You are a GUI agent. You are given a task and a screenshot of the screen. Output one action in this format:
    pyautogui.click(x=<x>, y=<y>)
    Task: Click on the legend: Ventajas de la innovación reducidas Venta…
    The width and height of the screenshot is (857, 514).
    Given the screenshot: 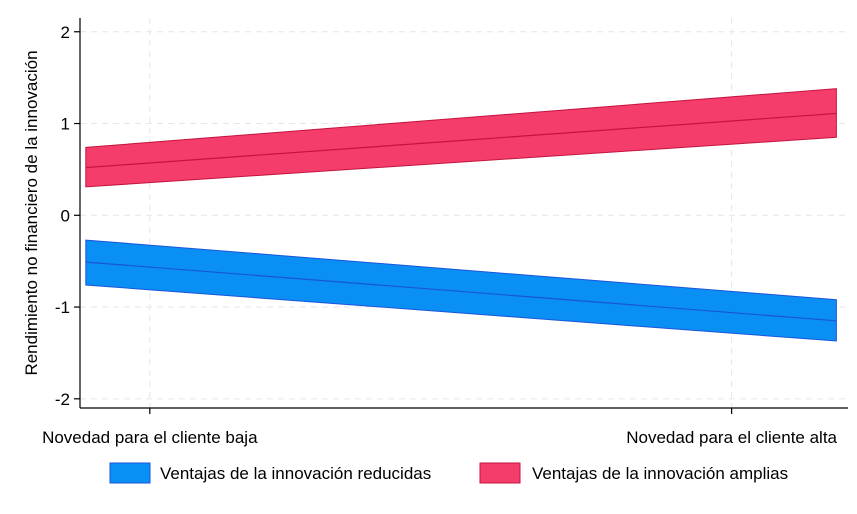 What is the action you would take?
    pyautogui.click(x=448, y=473)
    